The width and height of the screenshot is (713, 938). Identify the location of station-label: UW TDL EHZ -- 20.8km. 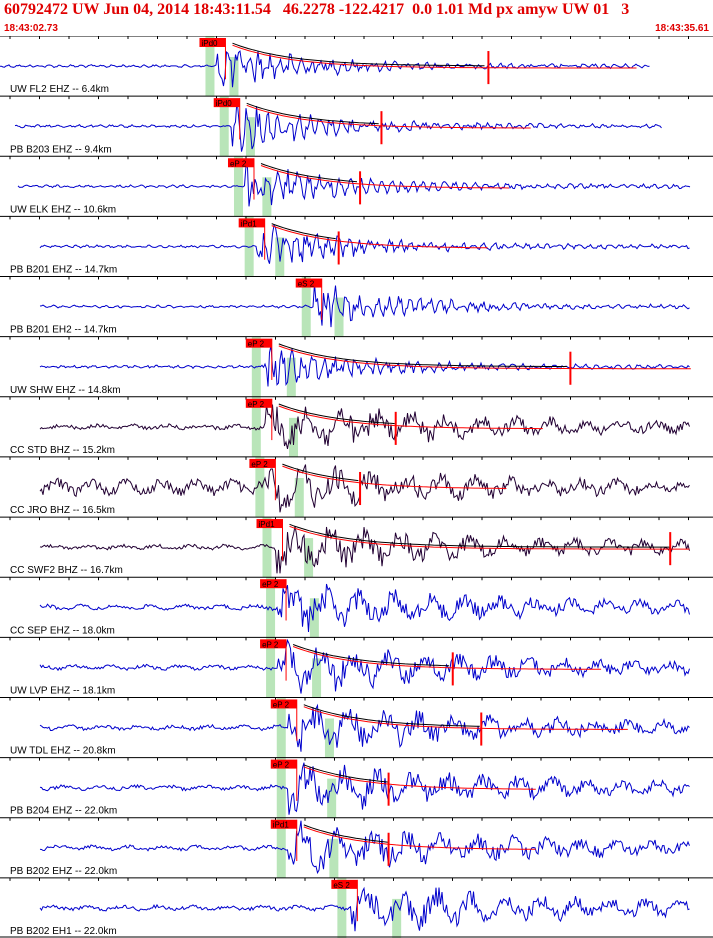
(63, 751).